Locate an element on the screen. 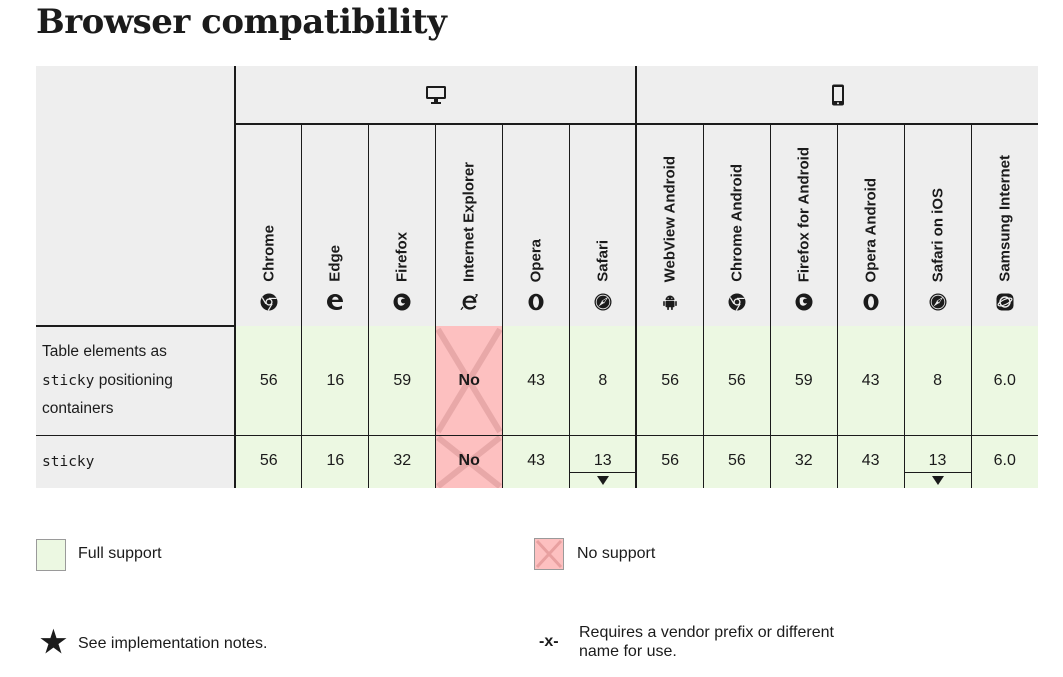 This screenshot has width=1063, height=677. browser-name: Opera Android is located at coordinates (871, 229).